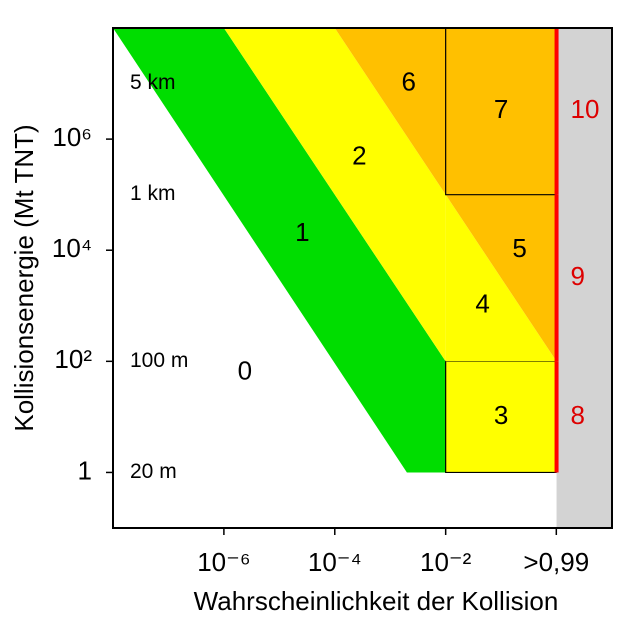 This screenshot has height=625, width=630. Describe the element at coordinates (335, 562) in the screenshot. I see `x-tick-label: 10⁻⁴` at that location.